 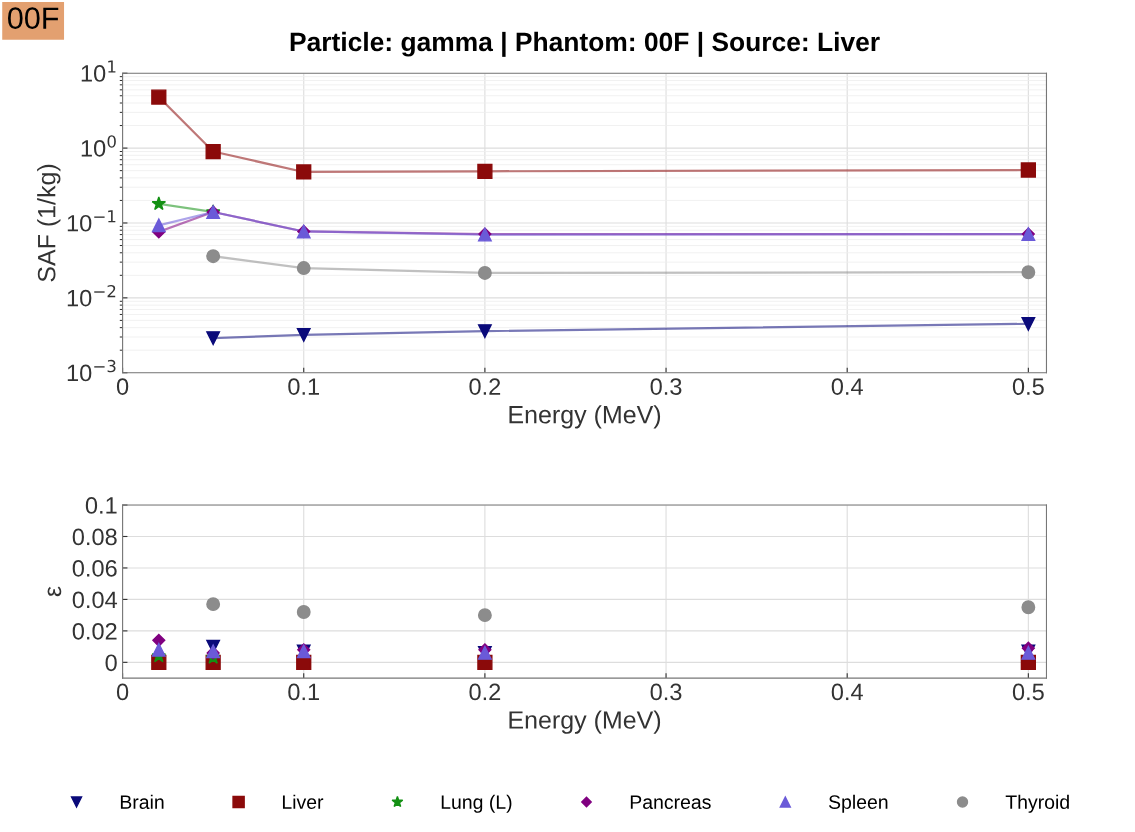 What do you see at coordinates (476, 803) in the screenshot?
I see `legend-label: Lung (L)` at bounding box center [476, 803].